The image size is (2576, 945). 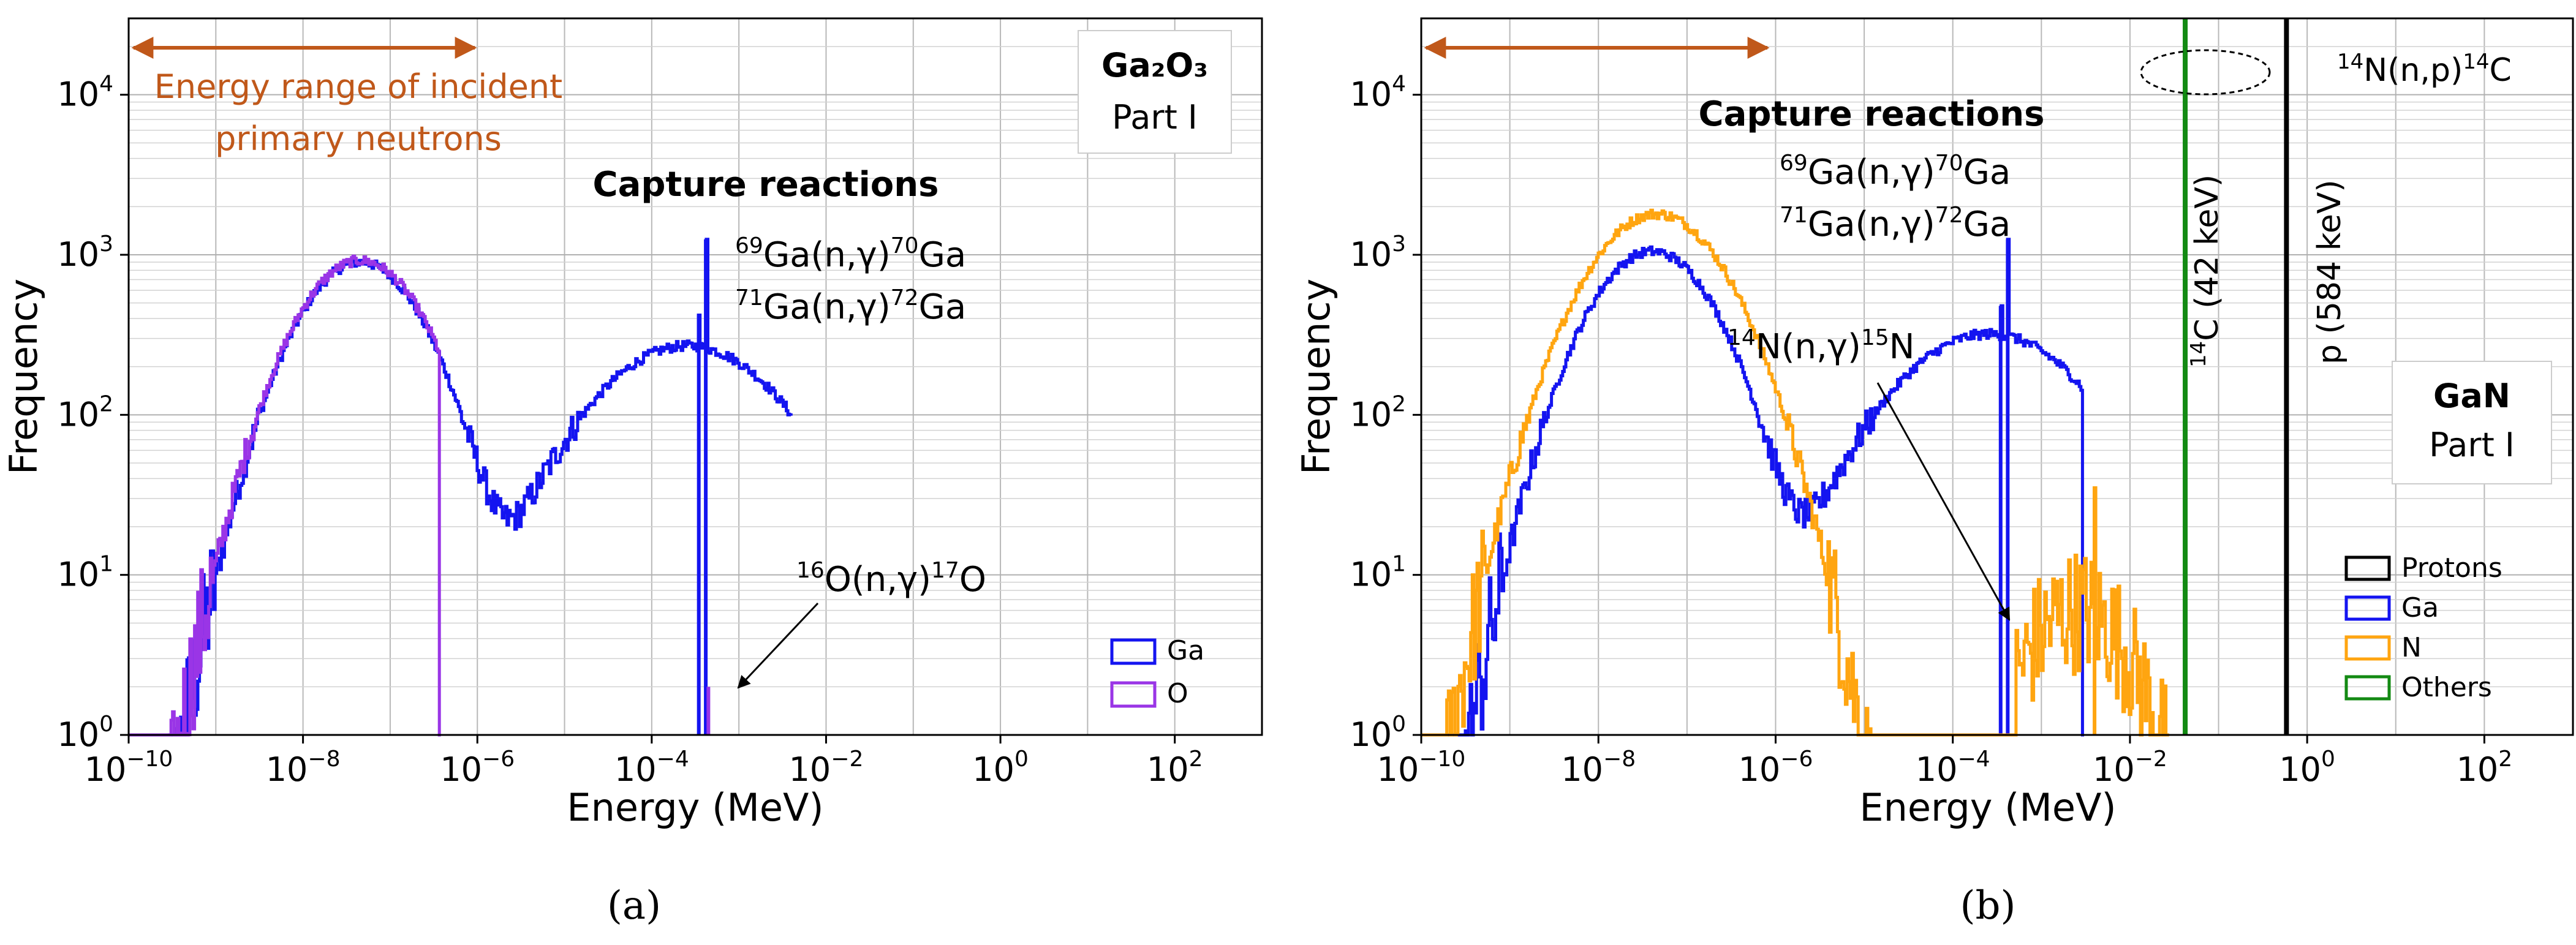 I want to click on legend-b: Protons Ga N Others, so click(x=2423, y=627).